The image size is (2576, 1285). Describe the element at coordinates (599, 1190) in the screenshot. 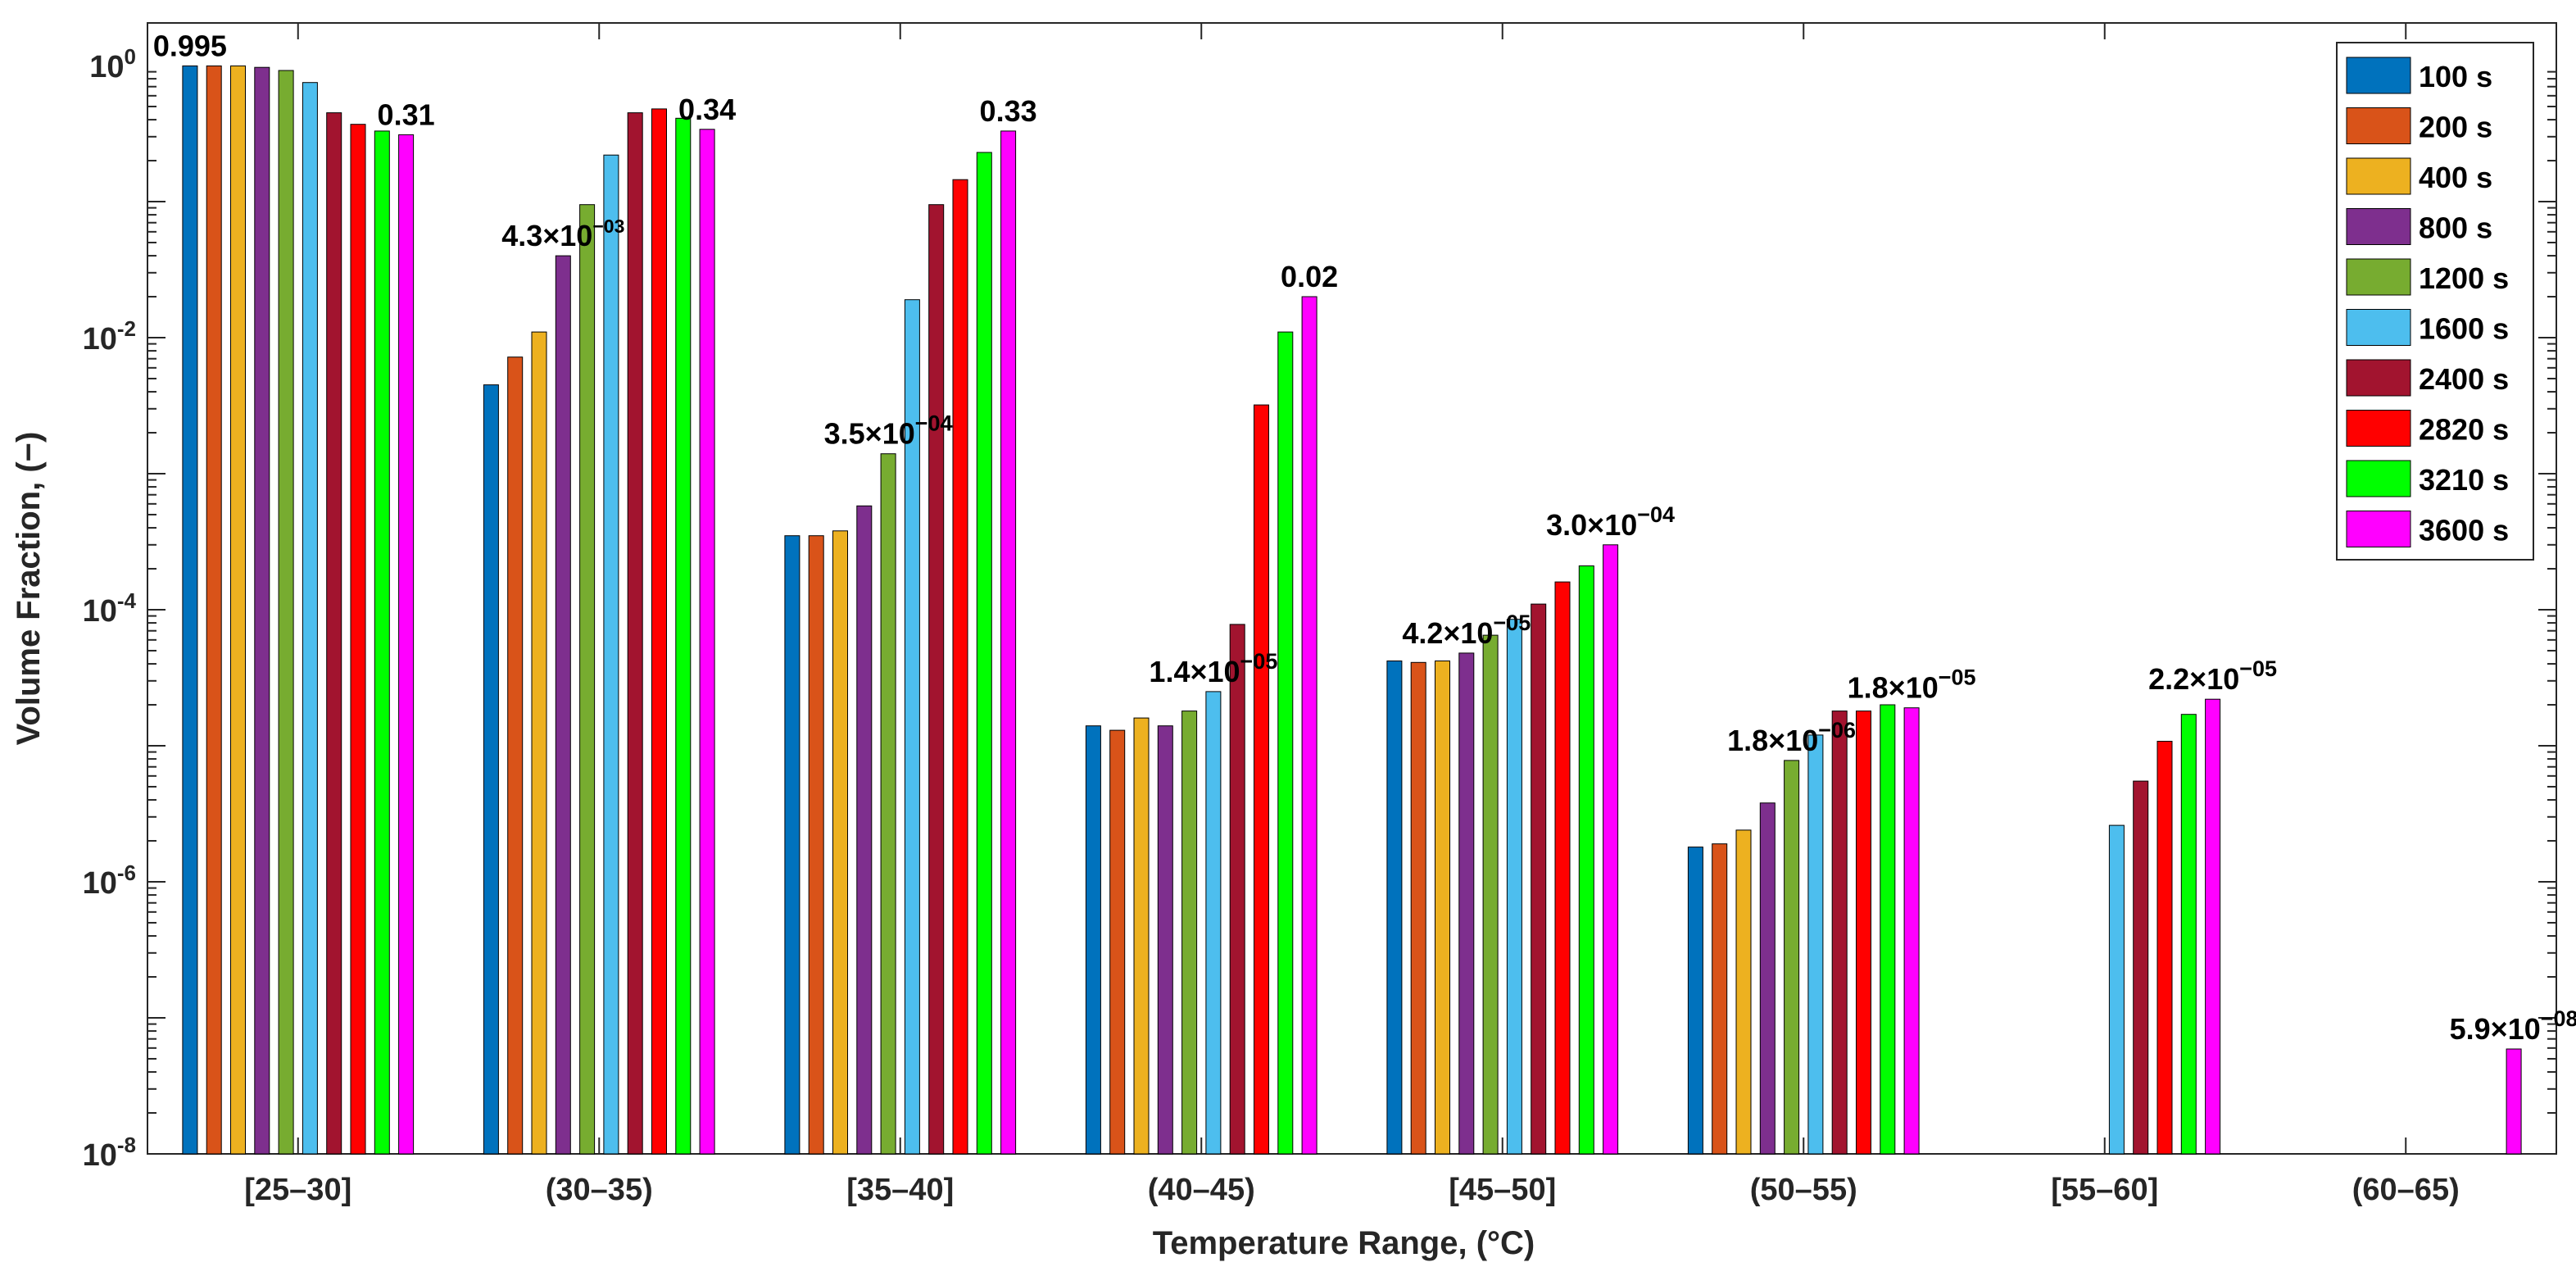

I see `x-tick-label: (30–35)` at that location.